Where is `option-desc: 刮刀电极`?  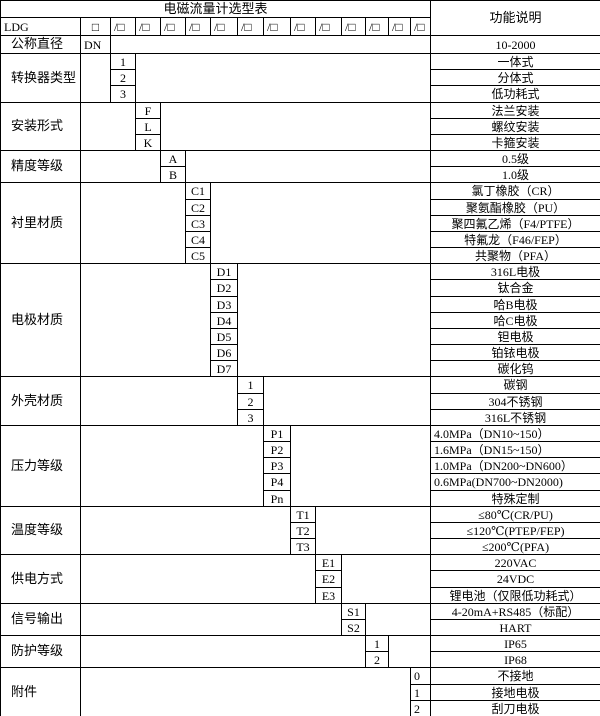
option-desc: 刮刀电极 is located at coordinates (515, 708).